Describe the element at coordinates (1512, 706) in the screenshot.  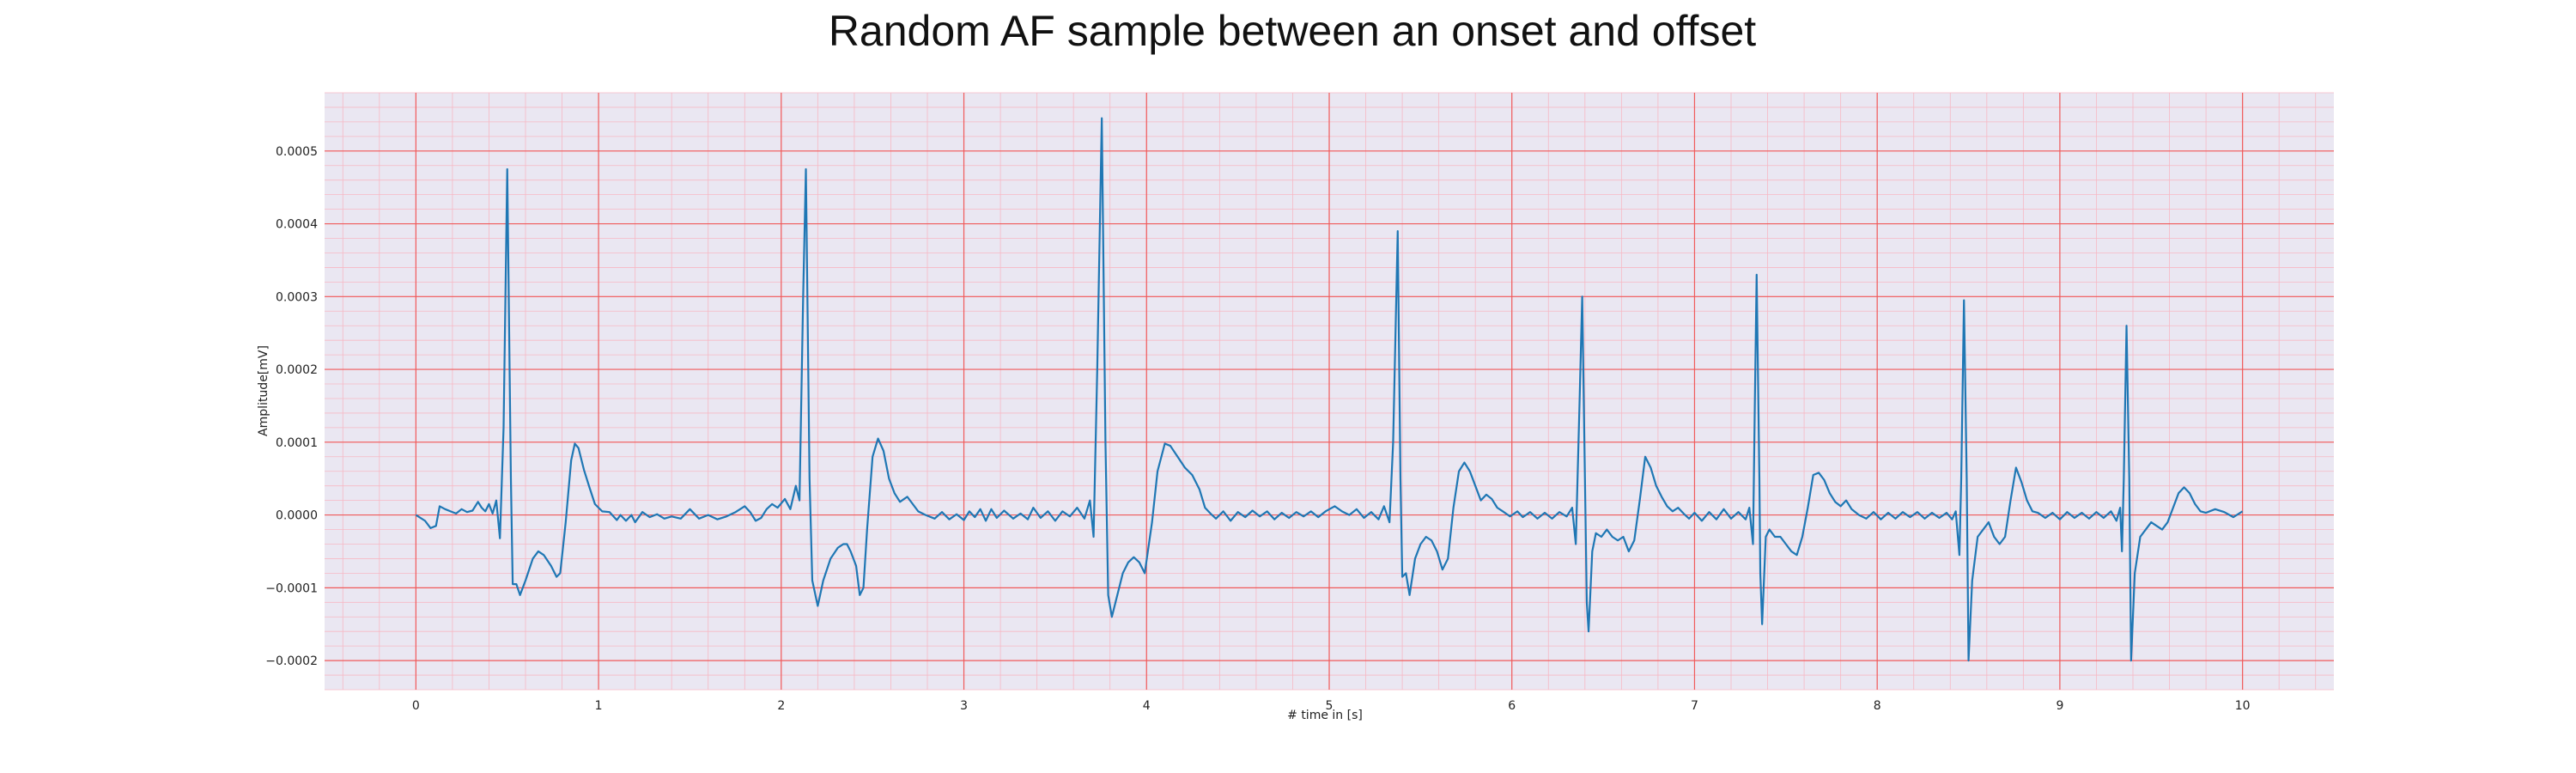
I see `x-tick-label: 6` at that location.